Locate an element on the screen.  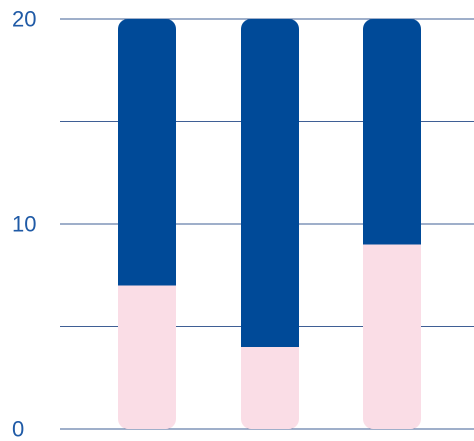
y-axis-ticks: 0 10 20 is located at coordinates (24, 224).